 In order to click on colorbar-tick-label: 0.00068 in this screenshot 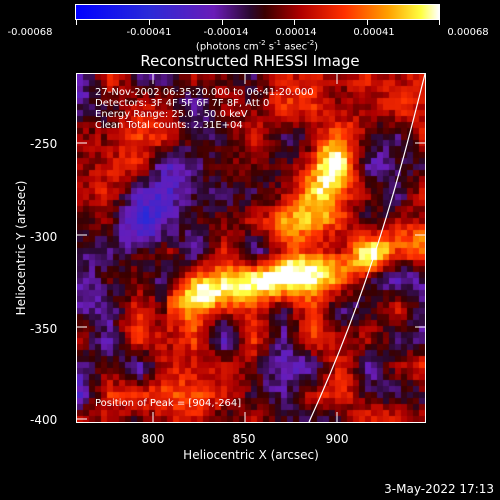, I will do `click(468, 32)`.